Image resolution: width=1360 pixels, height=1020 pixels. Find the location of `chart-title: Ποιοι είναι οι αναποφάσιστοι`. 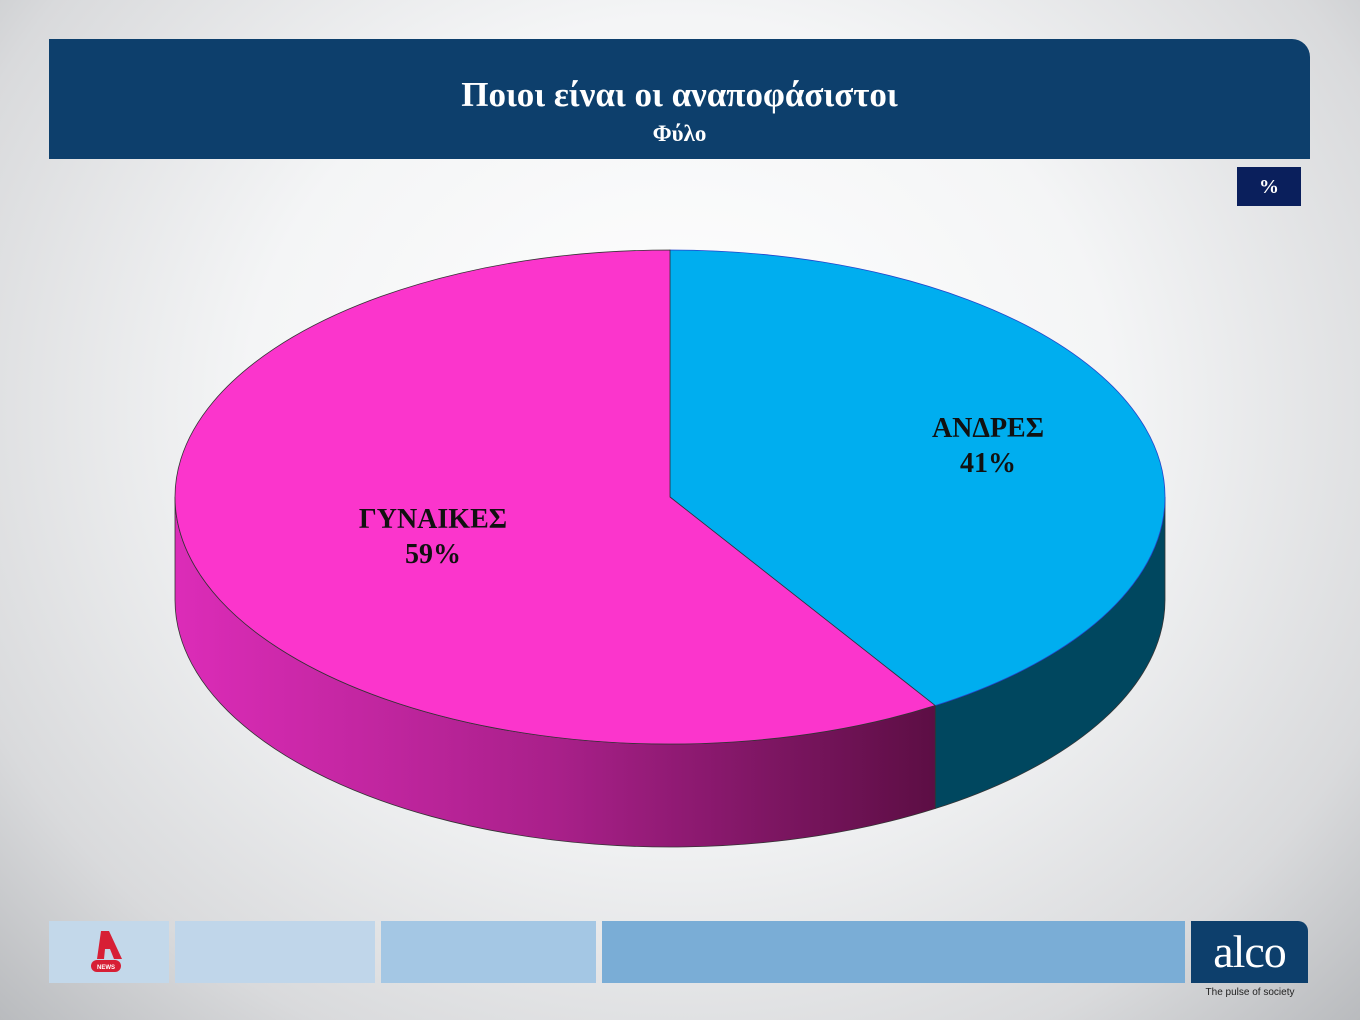

chart-title: Ποιοι είναι οι αναποφάσιστοι is located at coordinates (679, 94).